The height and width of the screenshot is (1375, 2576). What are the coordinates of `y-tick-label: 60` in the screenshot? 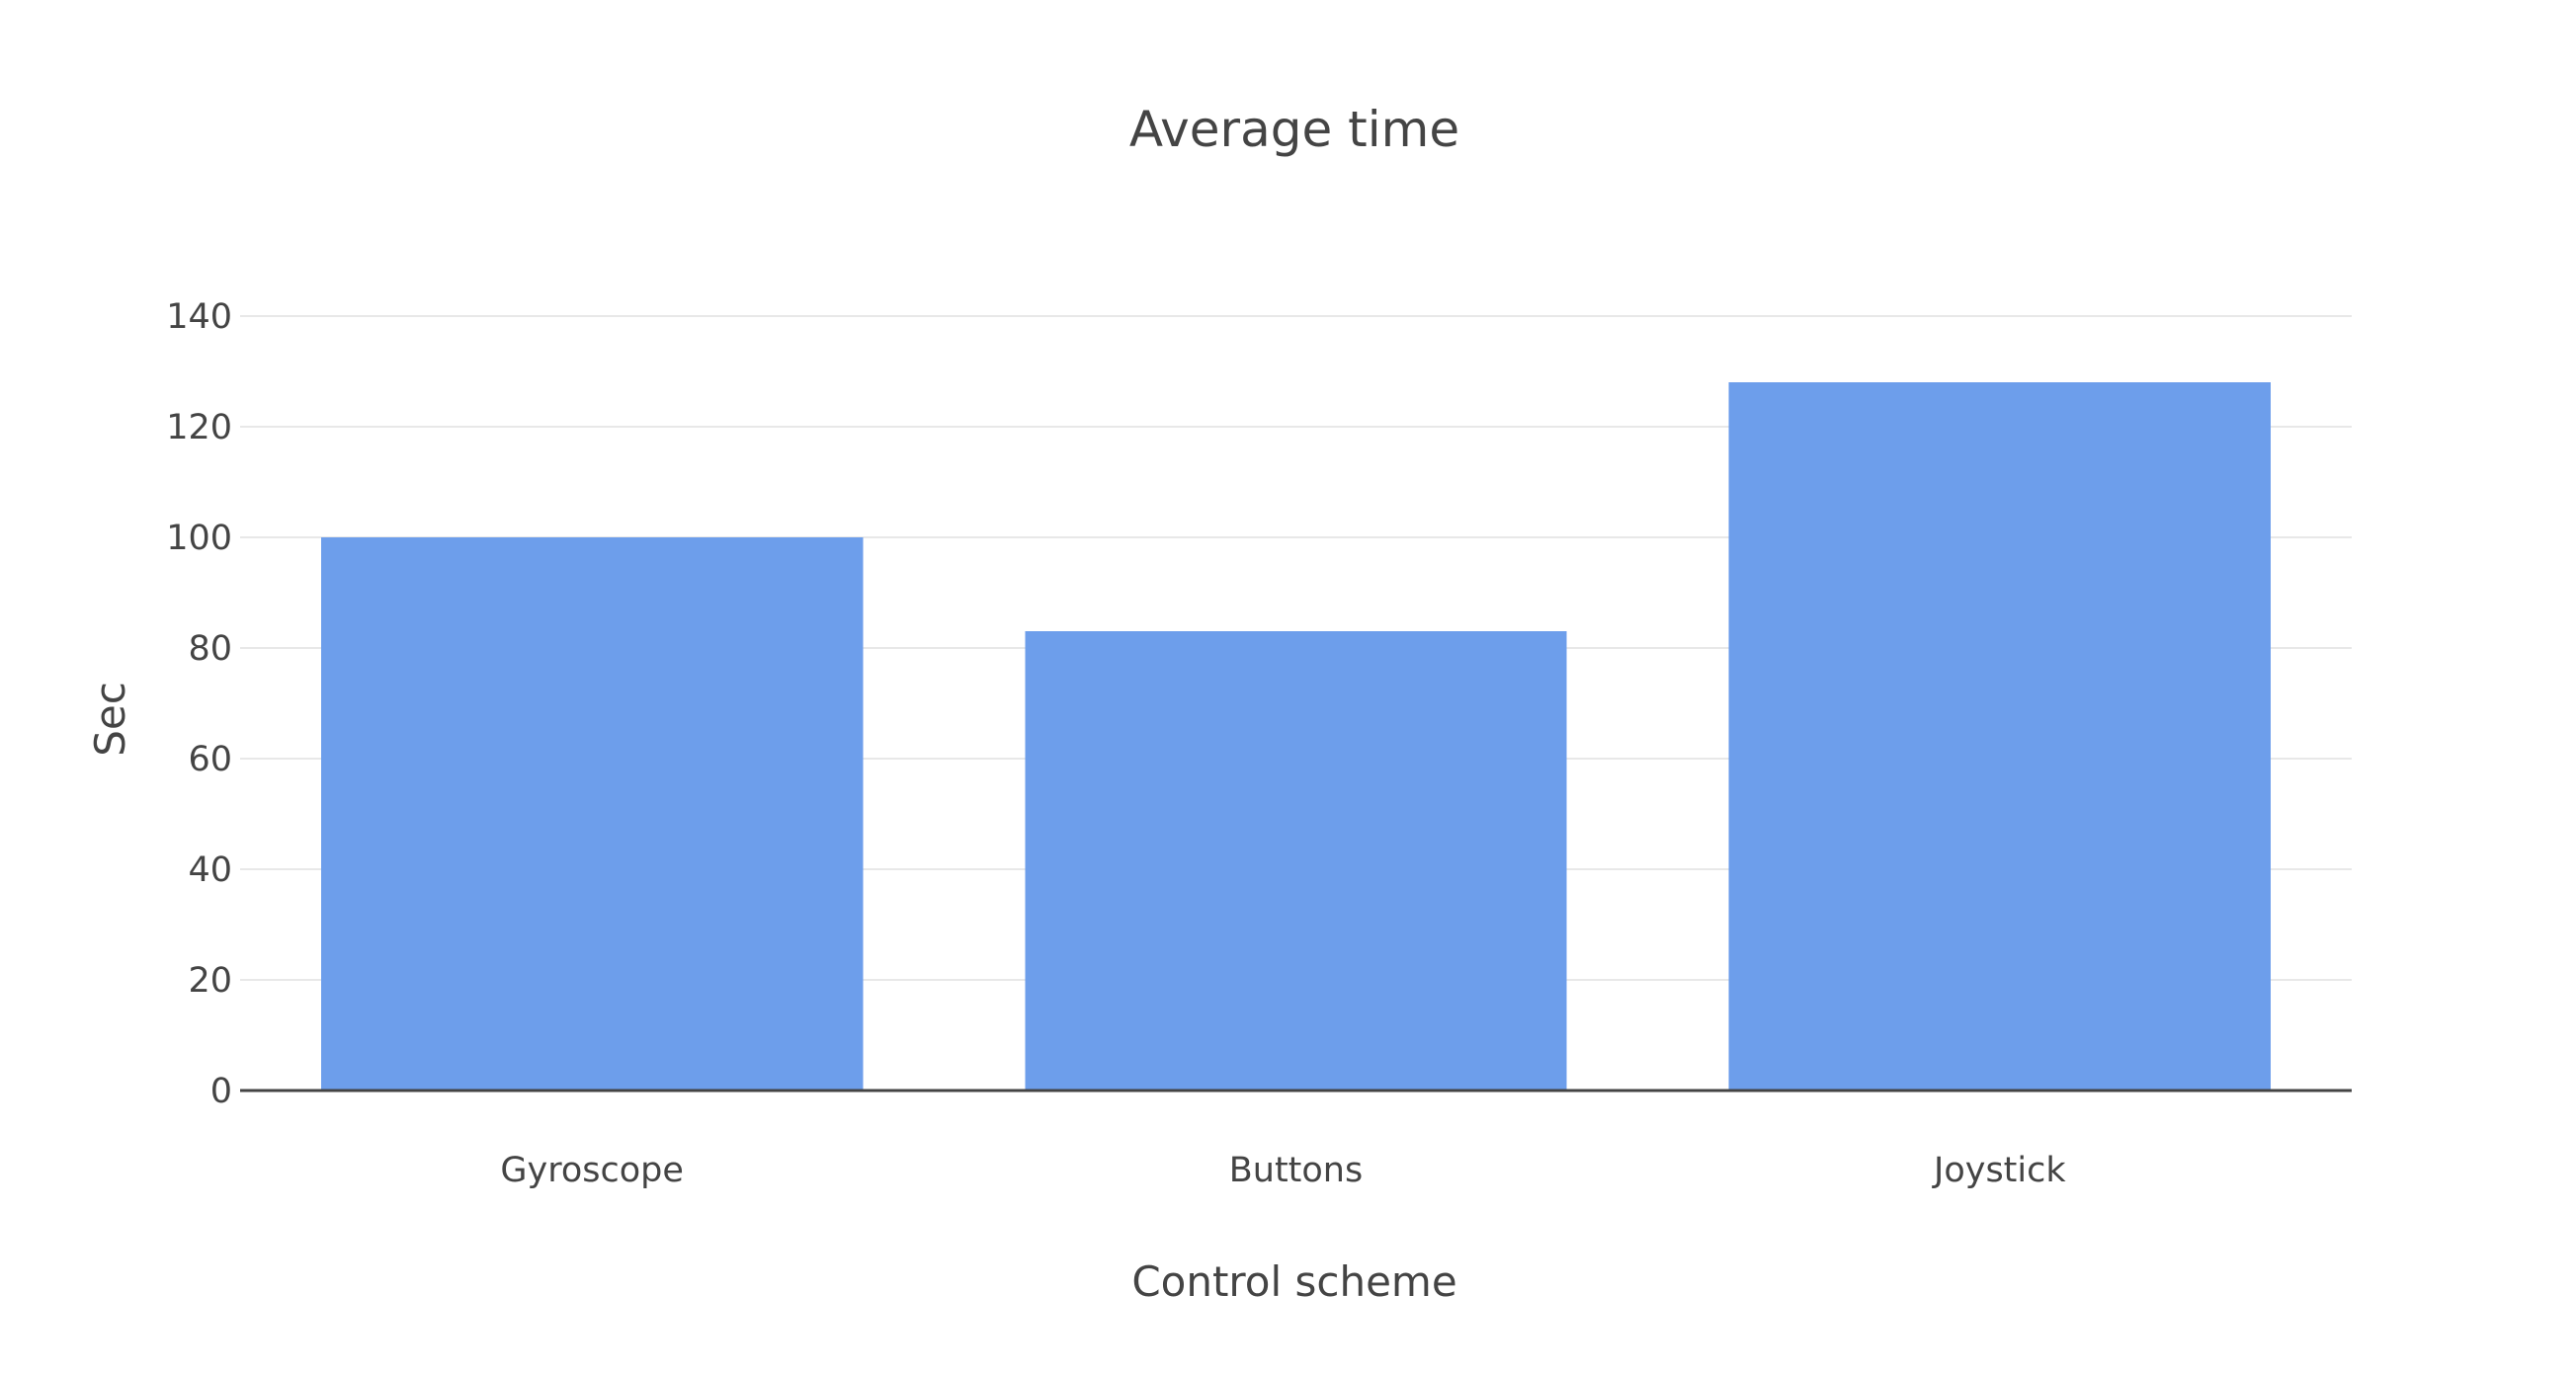 It's located at (210, 759).